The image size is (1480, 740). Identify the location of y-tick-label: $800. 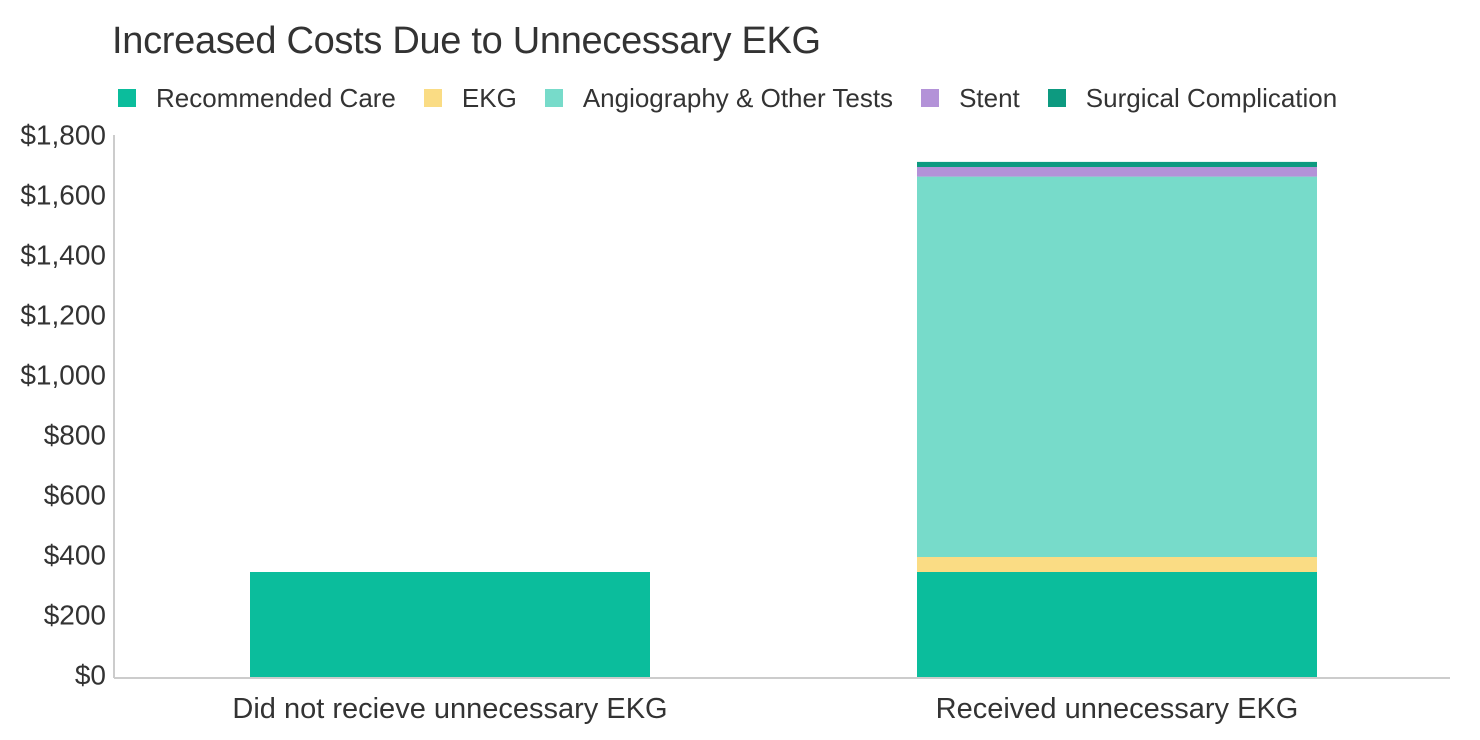
(75, 434).